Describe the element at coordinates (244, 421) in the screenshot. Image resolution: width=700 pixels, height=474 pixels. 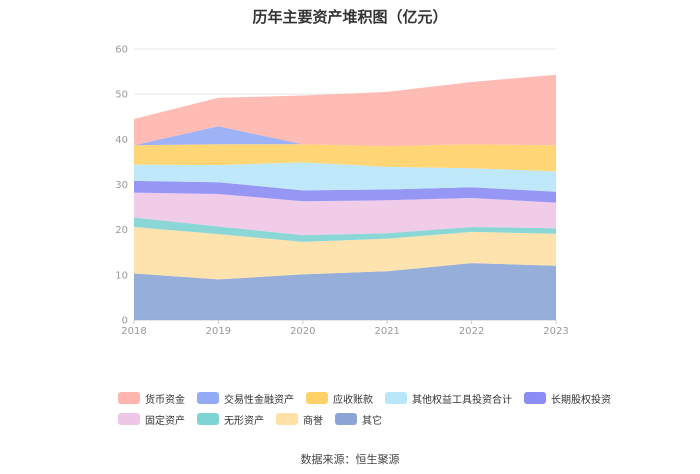
I see `legend-label: 无形资产` at that location.